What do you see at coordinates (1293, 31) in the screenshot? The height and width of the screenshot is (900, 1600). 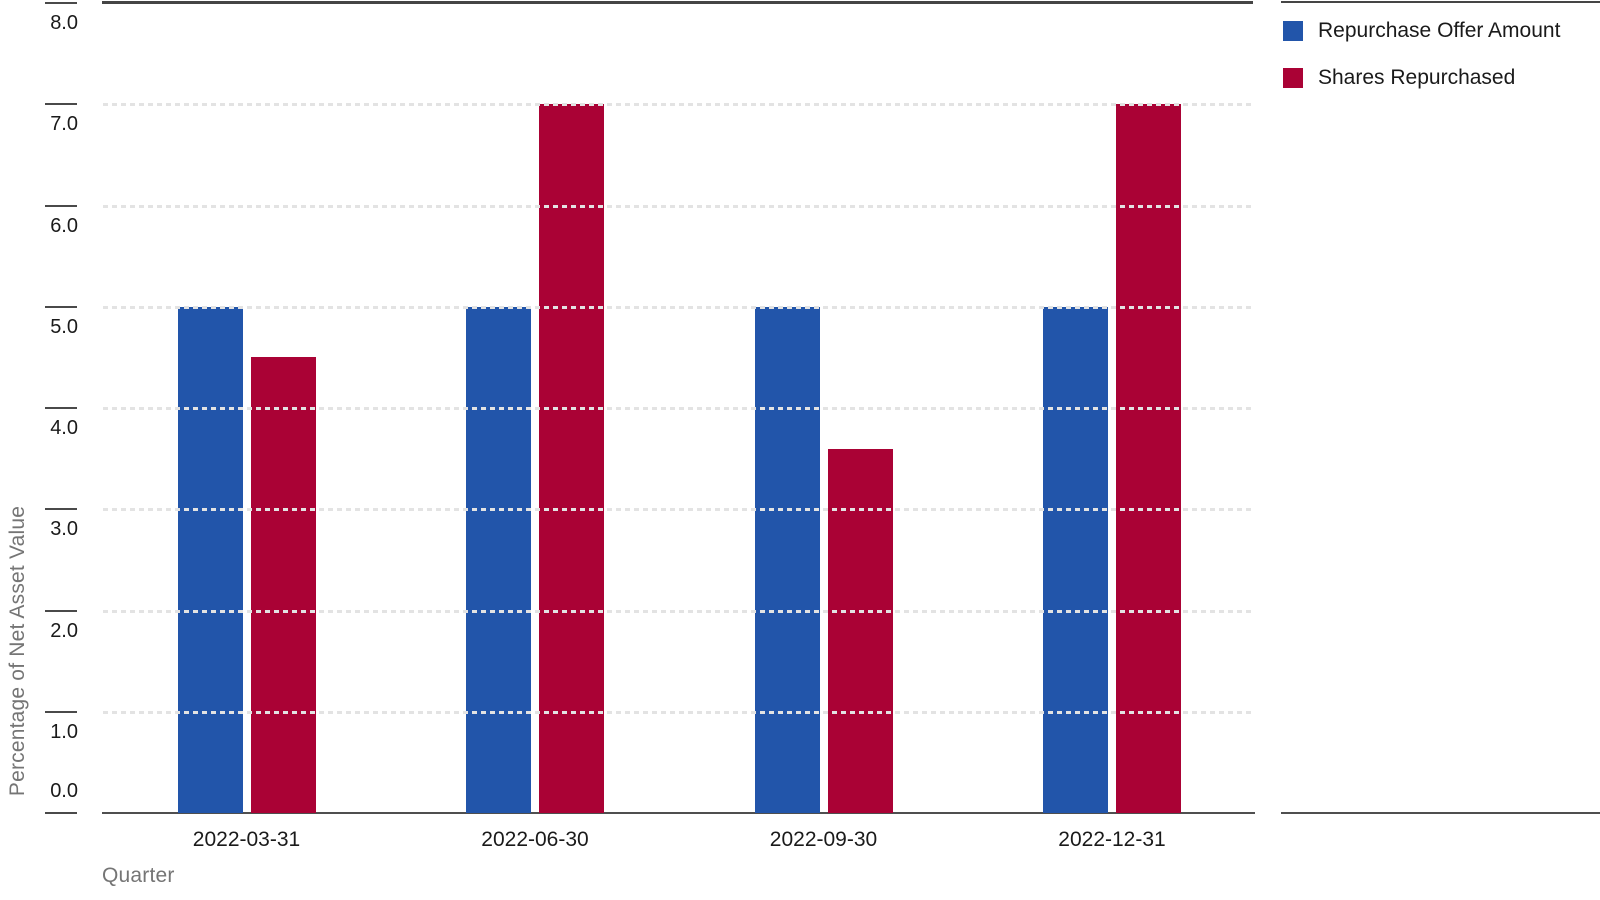 I see `legend-swatch-blue` at bounding box center [1293, 31].